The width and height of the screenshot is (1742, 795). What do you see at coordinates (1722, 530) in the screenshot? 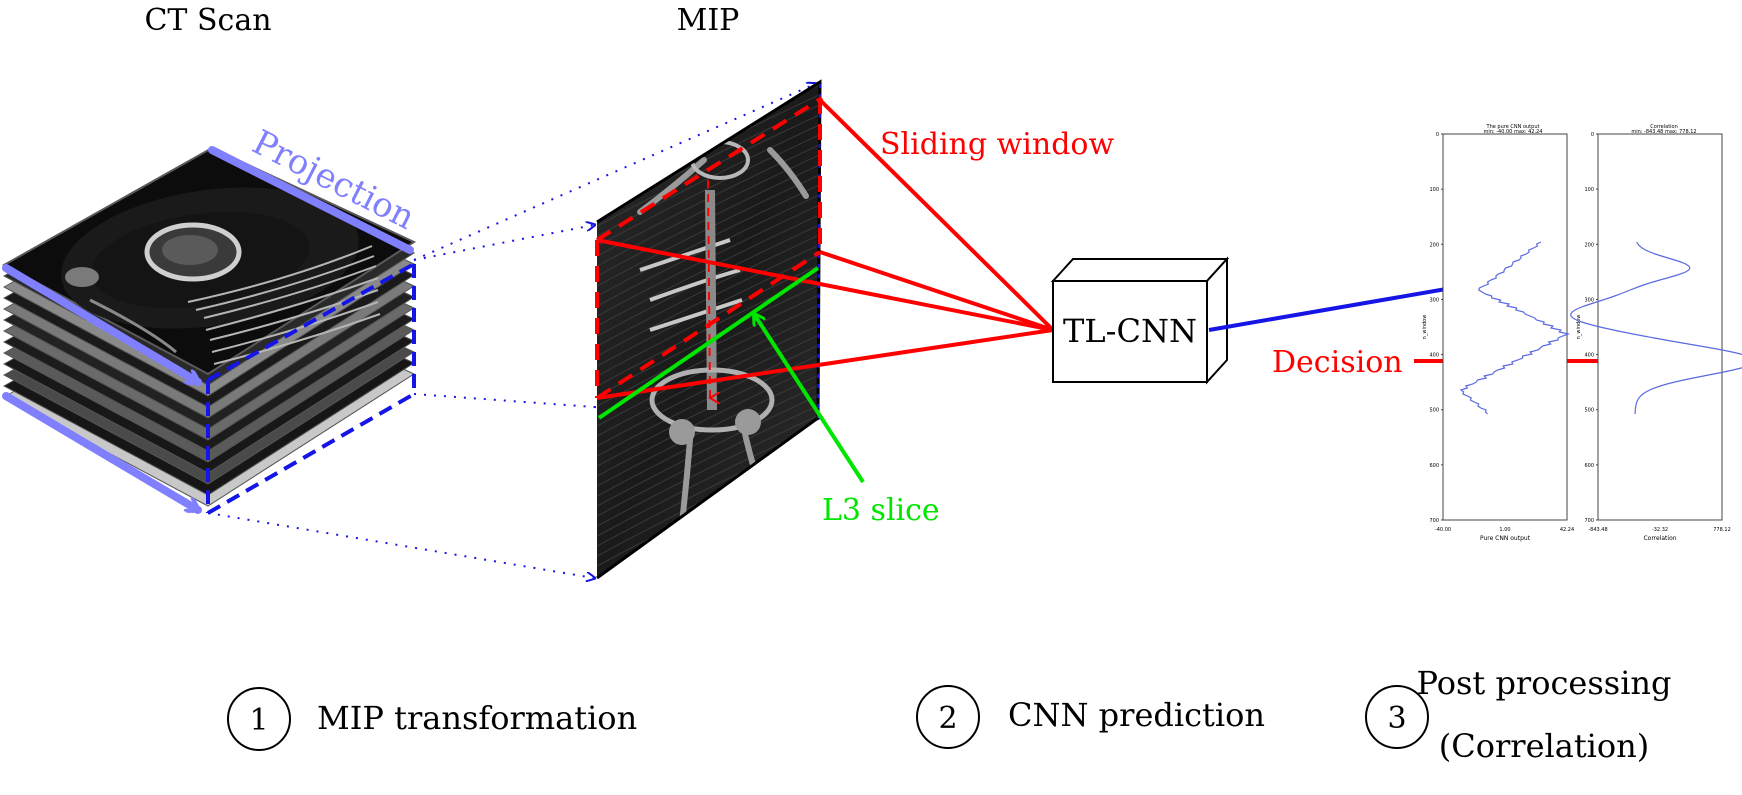
I see `plot-right-xtick-2: 778.12` at bounding box center [1722, 530].